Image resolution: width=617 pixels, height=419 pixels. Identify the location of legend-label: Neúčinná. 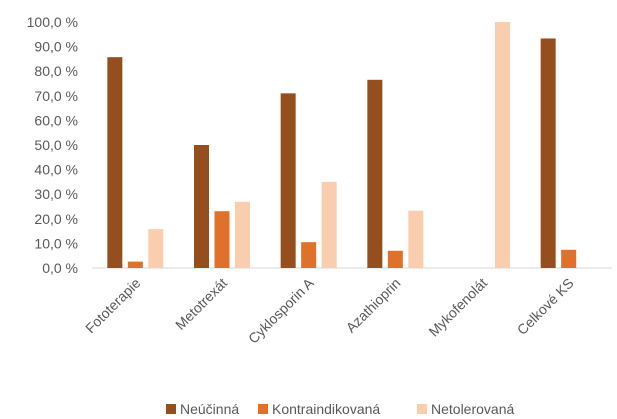
(209, 409).